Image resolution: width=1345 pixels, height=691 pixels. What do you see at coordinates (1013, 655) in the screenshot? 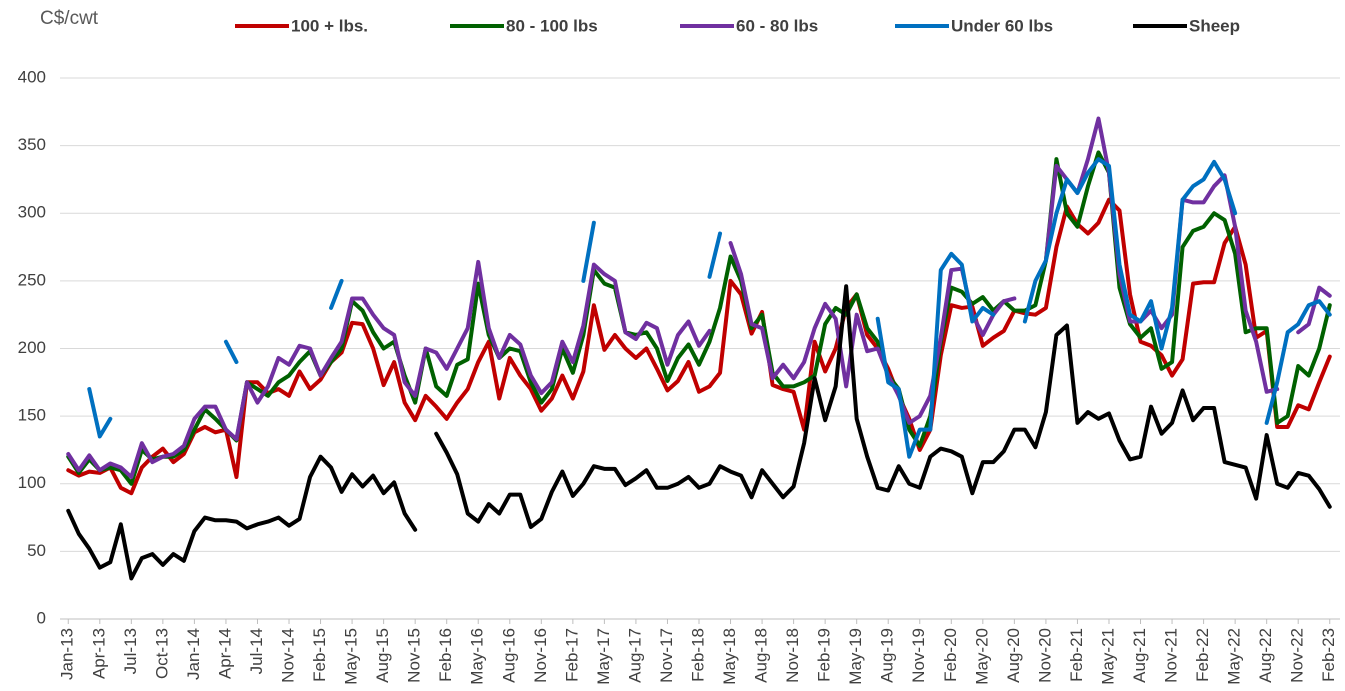
I see `x-tick-label: Aug-20` at bounding box center [1013, 655].